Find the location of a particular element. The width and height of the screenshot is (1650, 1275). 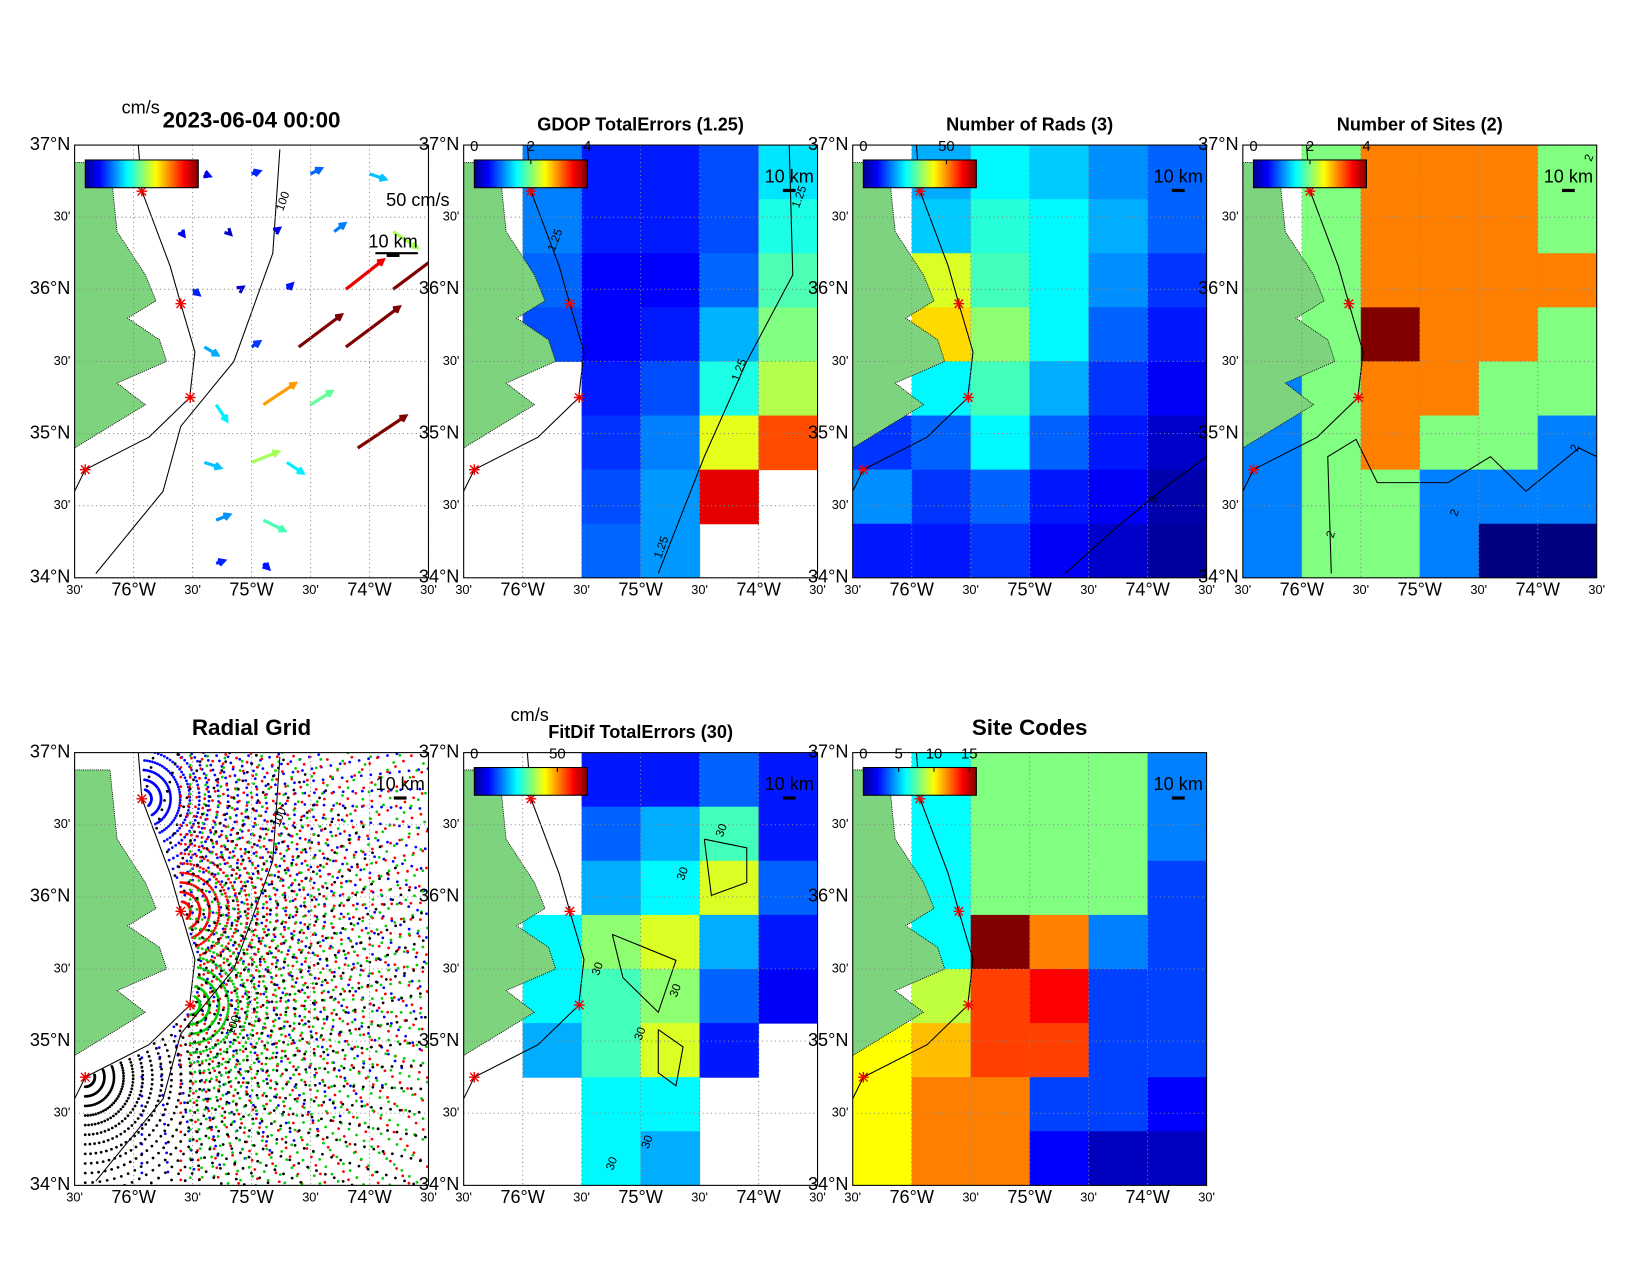

contour-line is located at coordinates (725, 359).